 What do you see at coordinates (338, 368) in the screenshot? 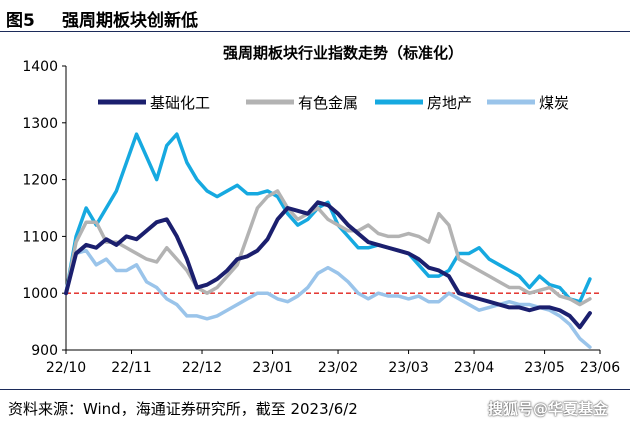
I see `x-tick-label: 23/02` at bounding box center [338, 368].